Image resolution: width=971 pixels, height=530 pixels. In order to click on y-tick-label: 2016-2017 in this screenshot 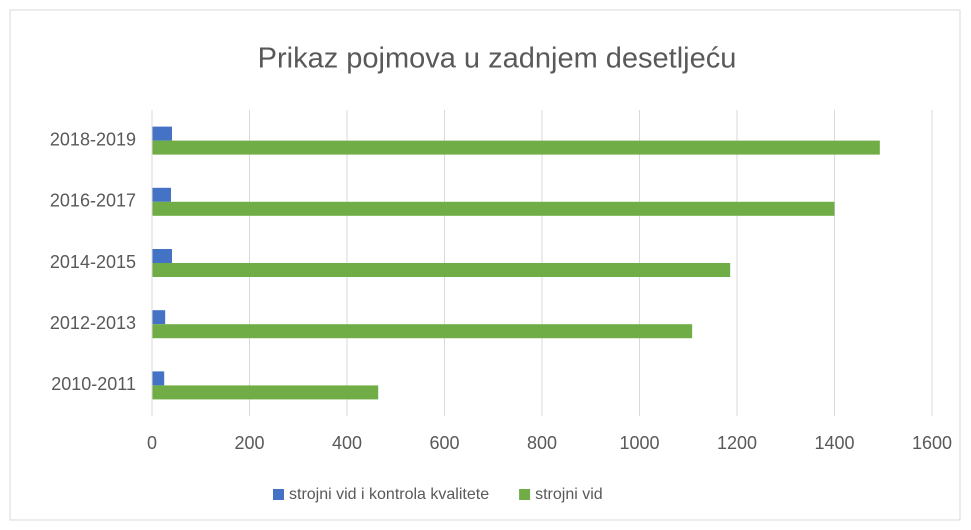, I will do `click(93, 201)`.